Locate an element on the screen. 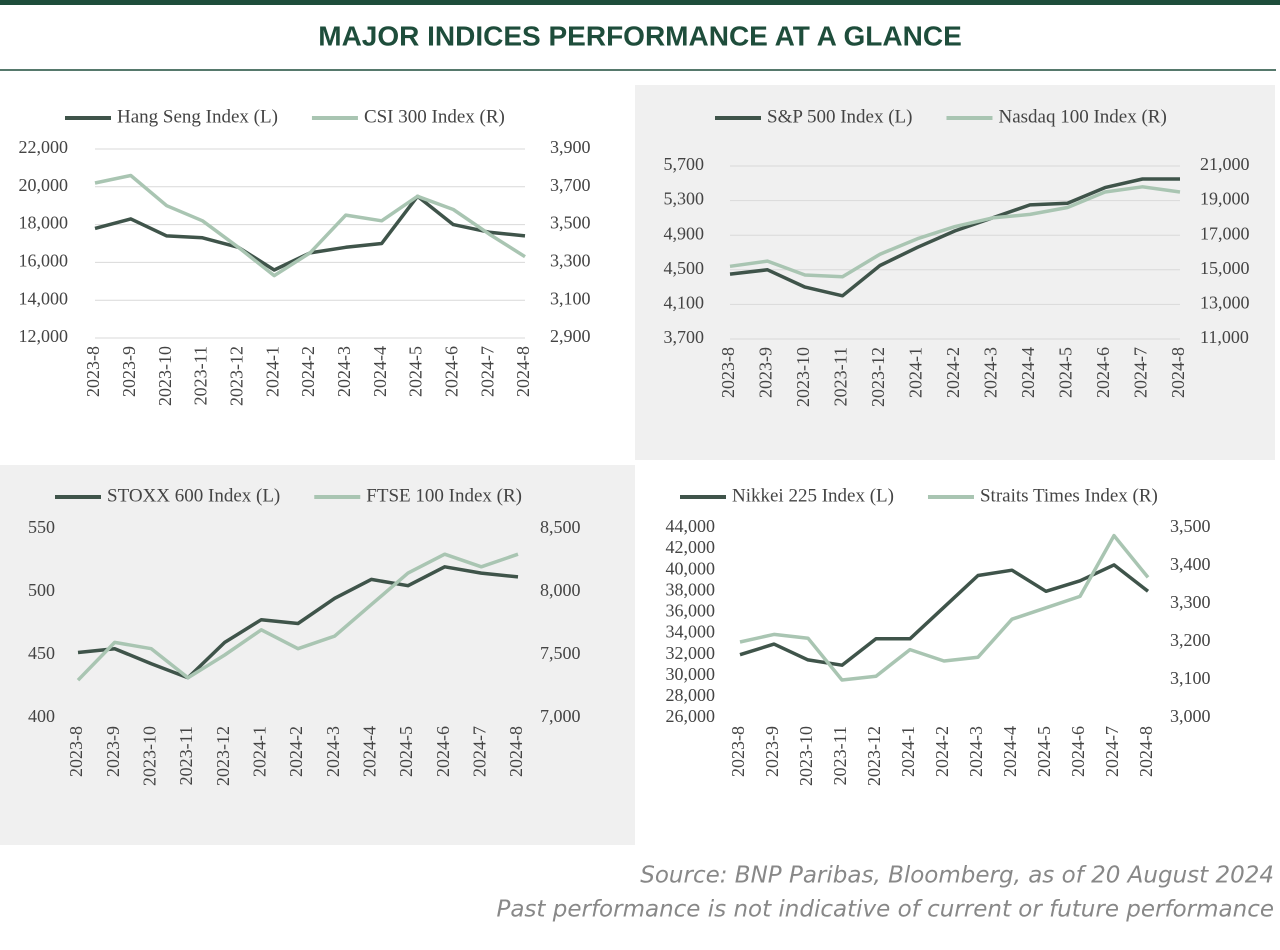 Image resolution: width=1280 pixels, height=950 pixels. y-tick-label: 14,000 is located at coordinates (44, 298).